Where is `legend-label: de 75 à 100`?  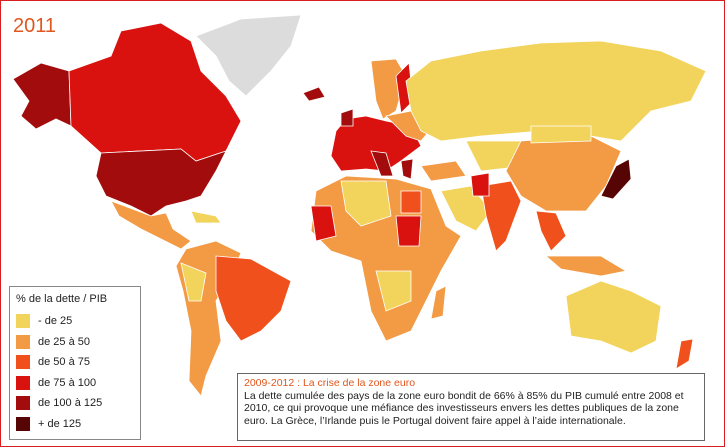 legend-label: de 75 à 100 is located at coordinates (67, 382).